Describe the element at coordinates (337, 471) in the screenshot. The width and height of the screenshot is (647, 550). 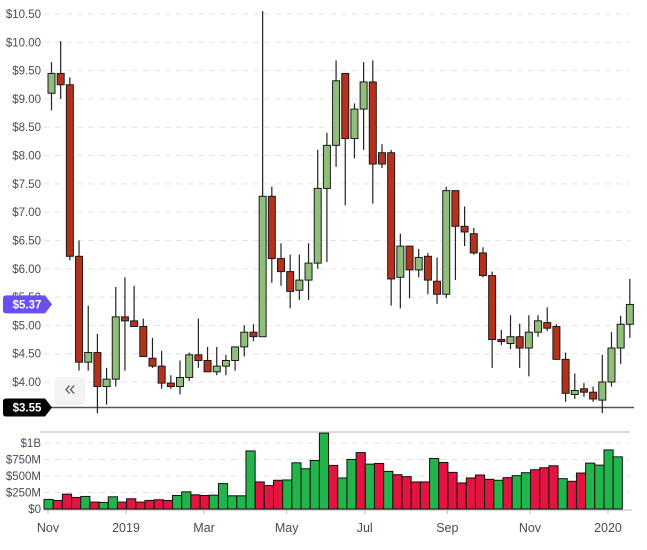
I see `volume-bars` at that location.